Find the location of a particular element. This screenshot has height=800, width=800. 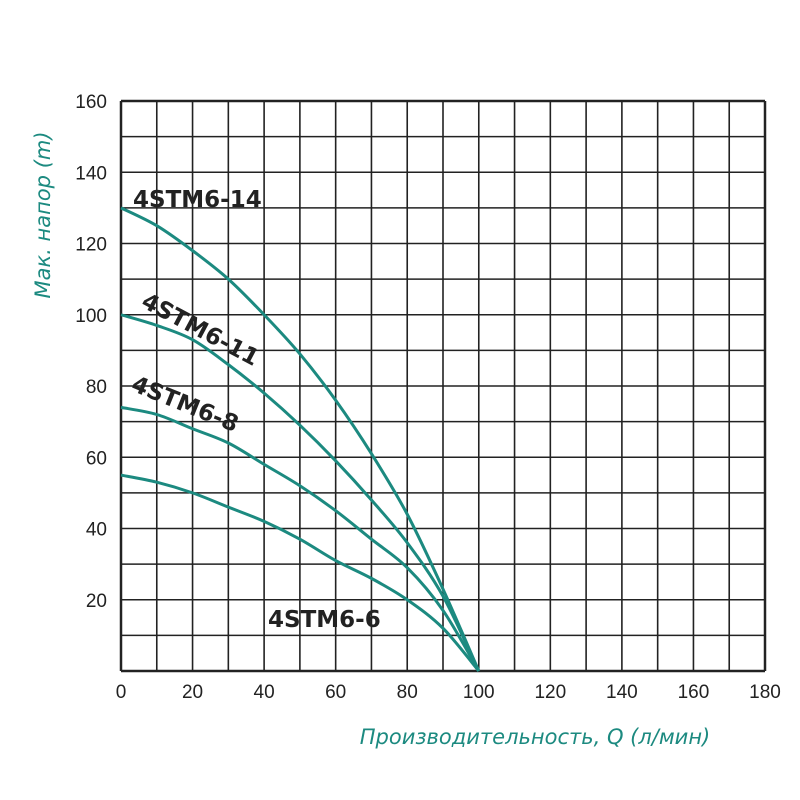

series-label-4stm6-6: 4STM6-6 is located at coordinates (324, 620).